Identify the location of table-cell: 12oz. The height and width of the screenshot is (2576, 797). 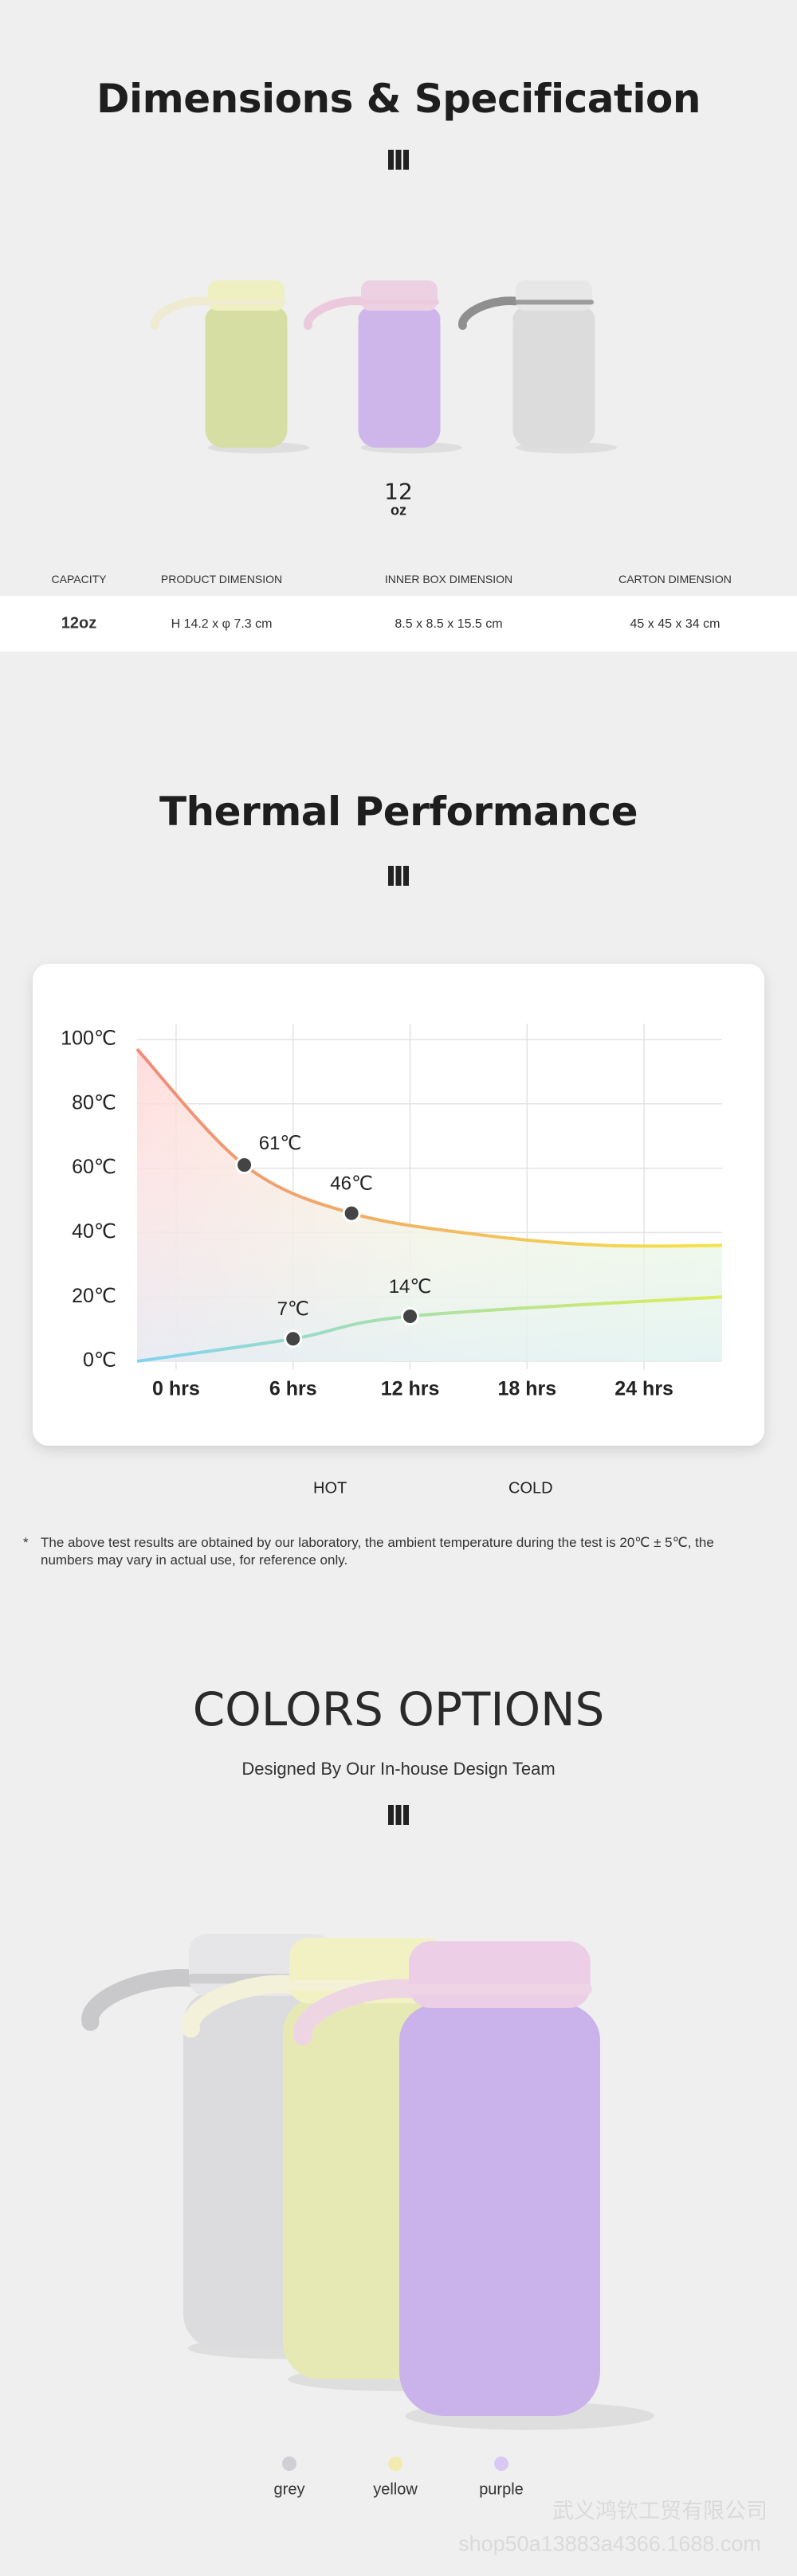
(79, 623).